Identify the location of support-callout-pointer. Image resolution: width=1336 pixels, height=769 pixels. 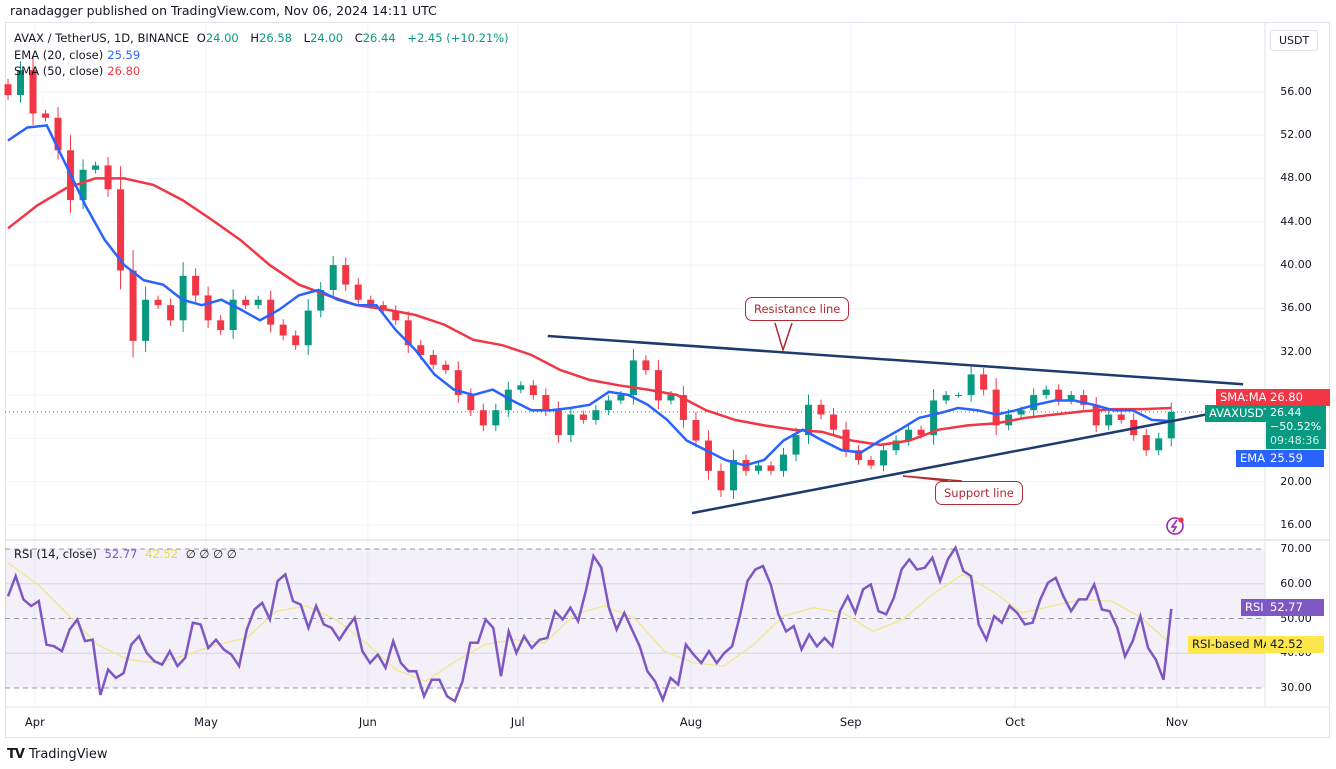
(932, 478).